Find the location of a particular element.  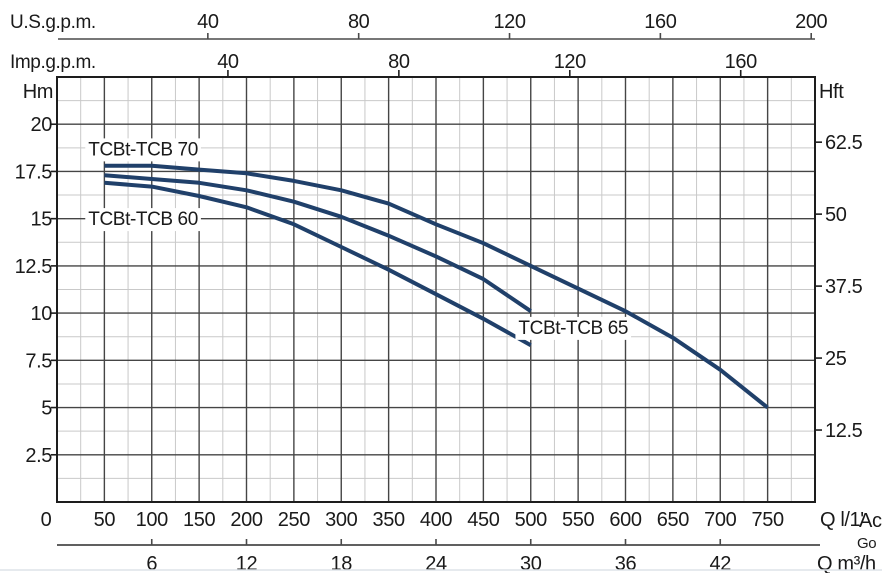

us-gpm-tick-label: 80 is located at coordinates (359, 22).